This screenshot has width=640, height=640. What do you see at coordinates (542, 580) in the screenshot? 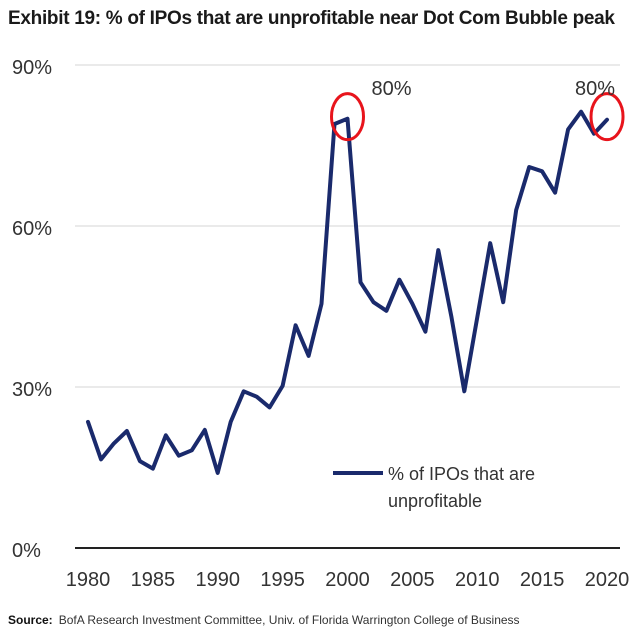
I see `x-tick-label: 2015` at bounding box center [542, 580].